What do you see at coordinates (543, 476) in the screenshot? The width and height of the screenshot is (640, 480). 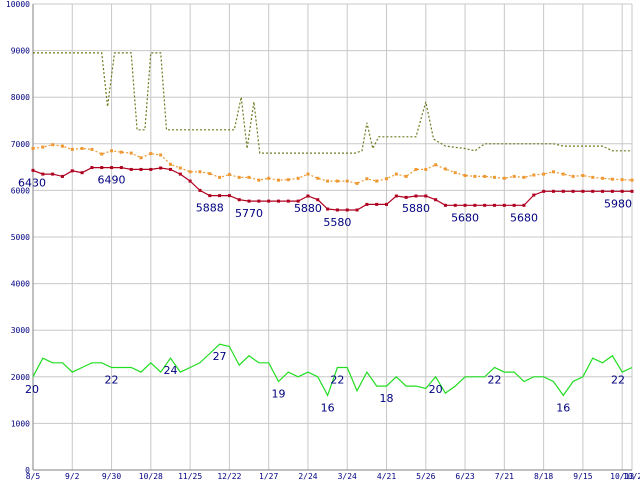 I see `x-tick-label: 8/18` at bounding box center [543, 476].